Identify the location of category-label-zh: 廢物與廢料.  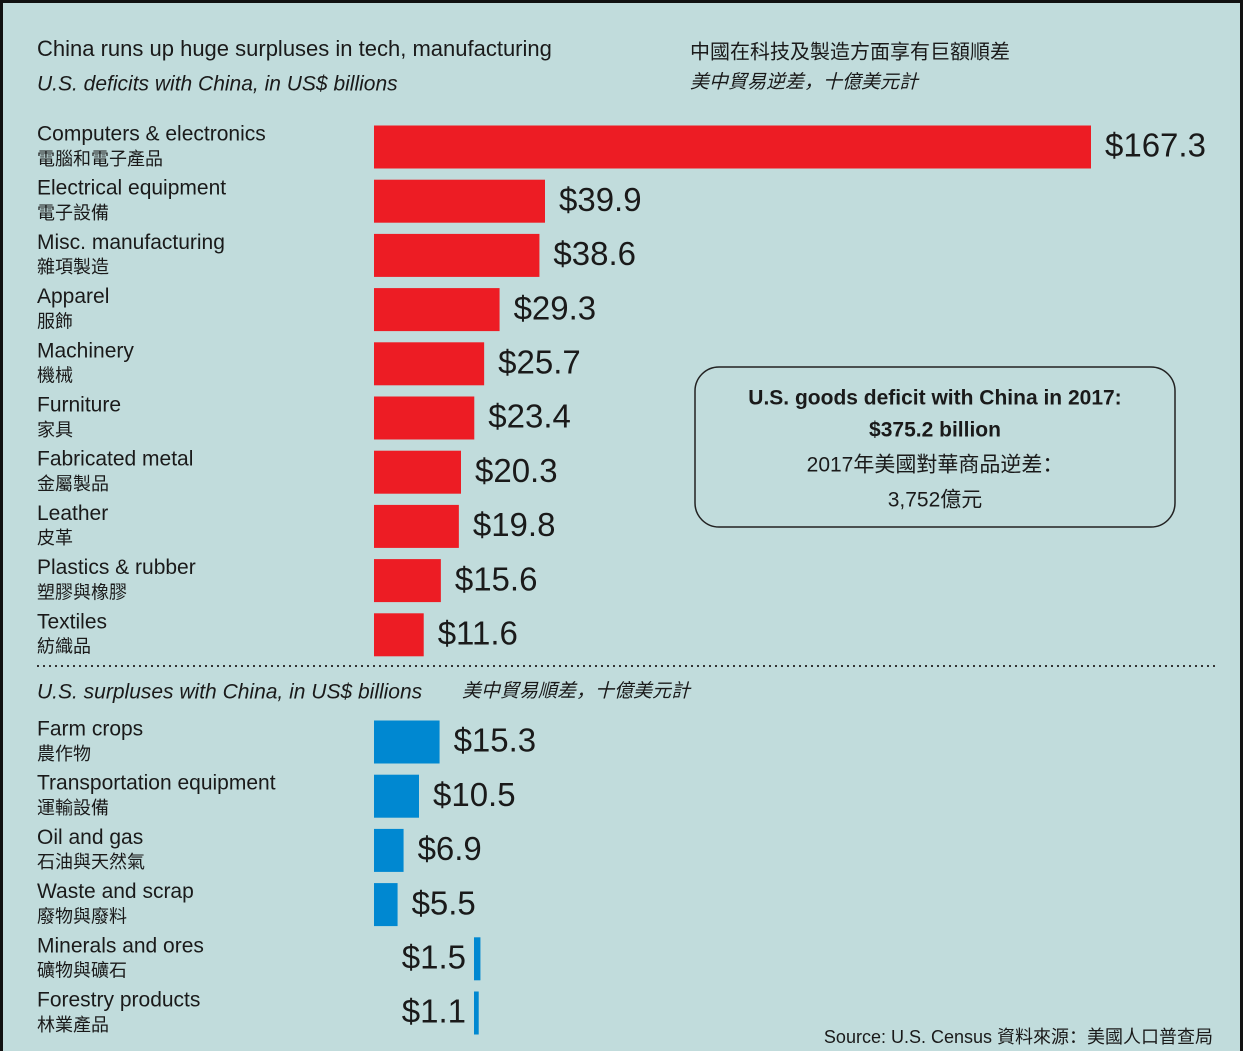
(82, 916).